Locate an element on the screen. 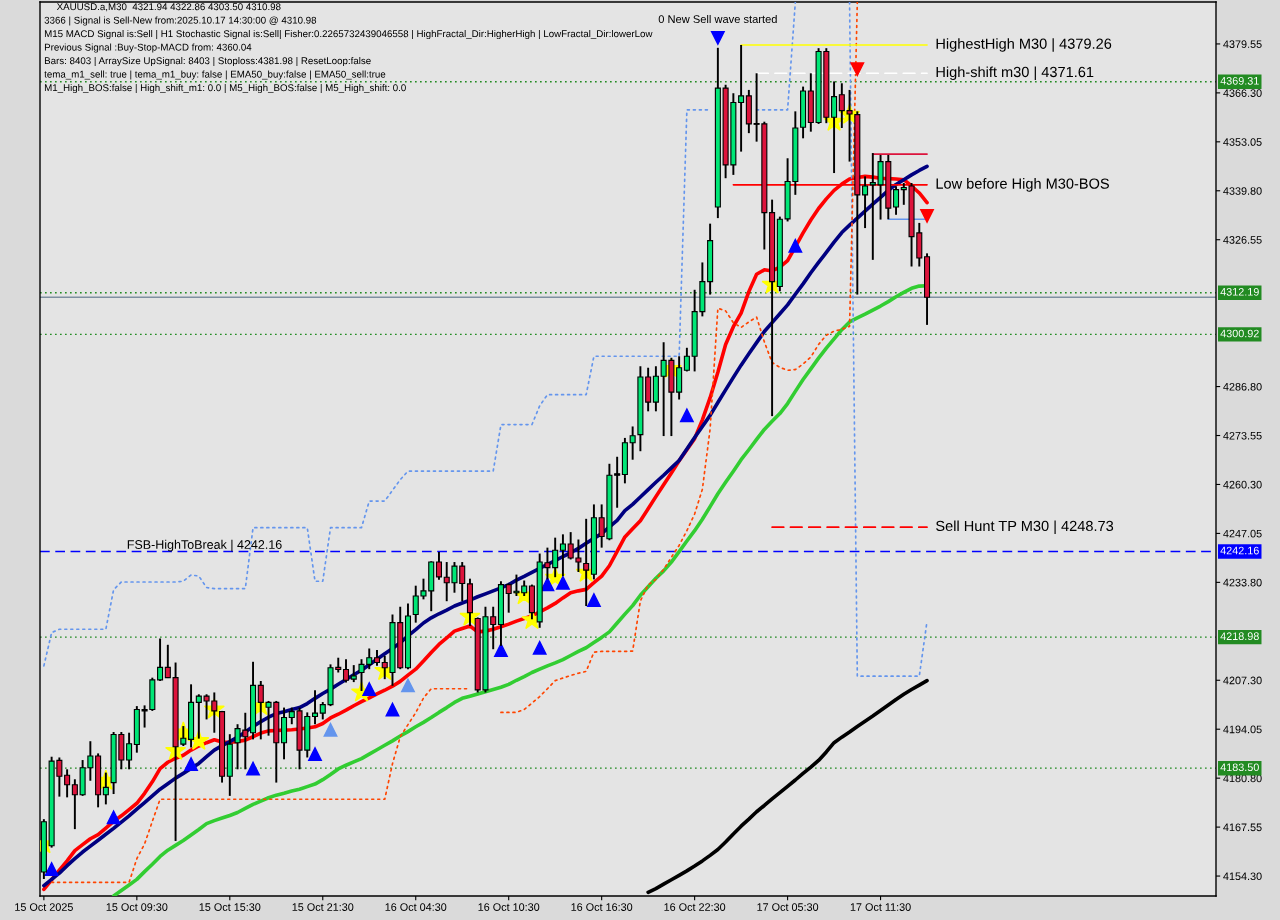  annotation: Previous Signal :Buy-Stop-MACD from: 4360.04 is located at coordinates (148, 48).